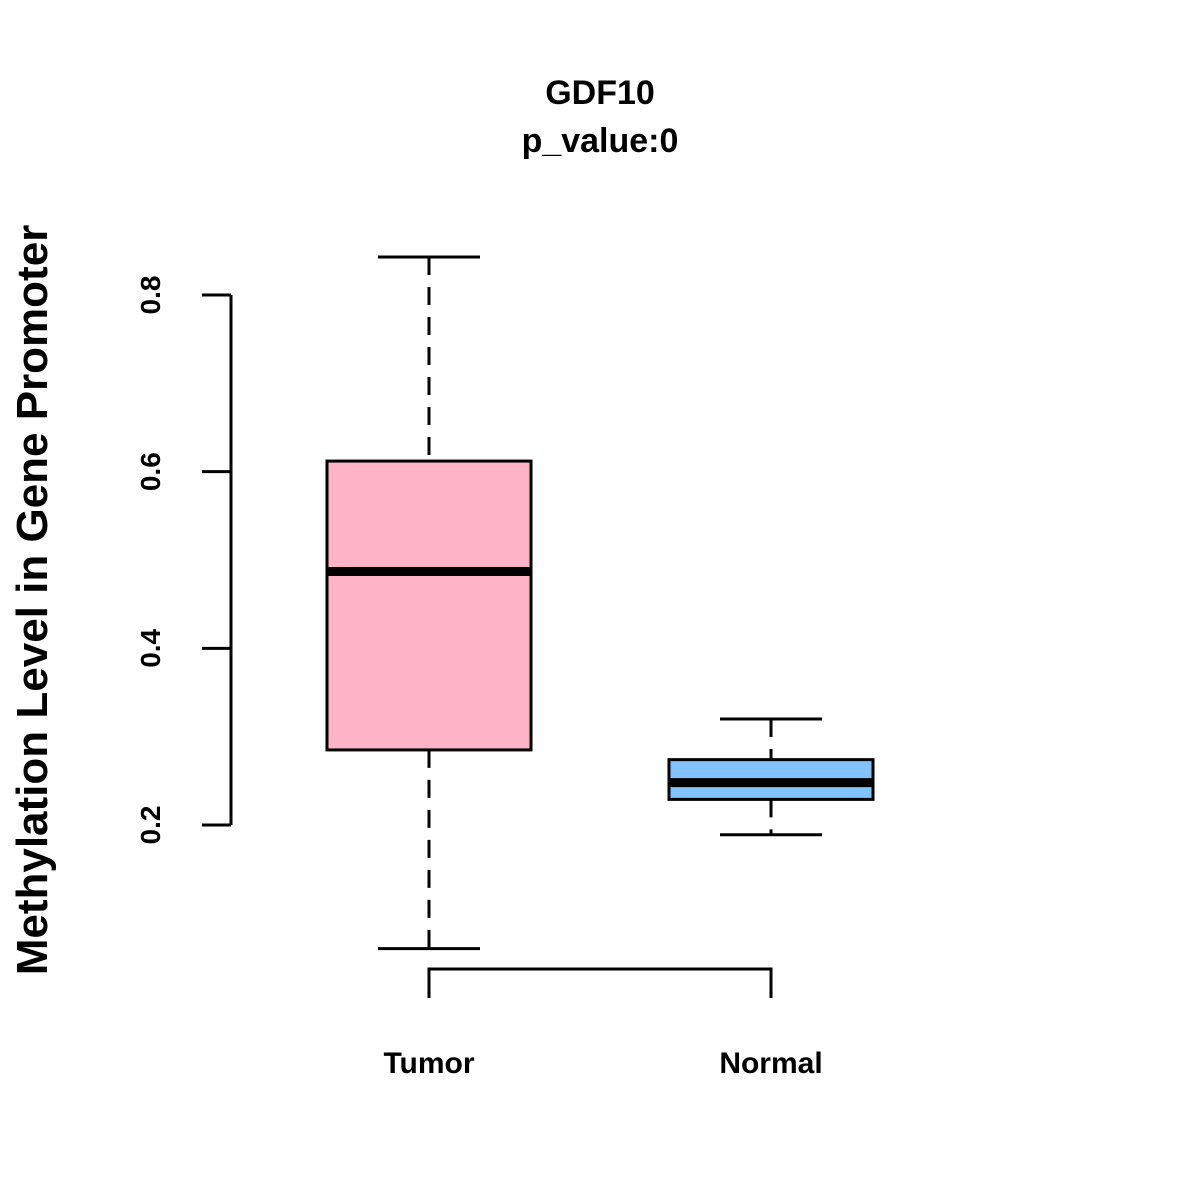 This screenshot has height=1200, width=1200. Describe the element at coordinates (150, 295) in the screenshot. I see `y-tick-label: 0.8` at that location.